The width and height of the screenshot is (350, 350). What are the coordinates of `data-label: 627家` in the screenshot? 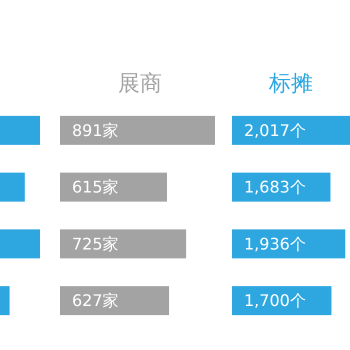 It's located at (95, 300).